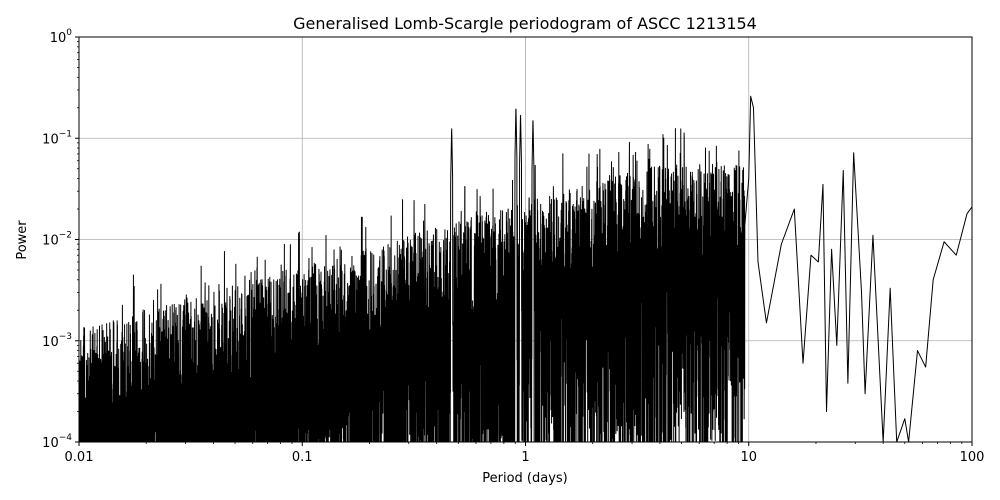 Image resolution: width=1000 pixels, height=500 pixels. What do you see at coordinates (57, 341) in the screenshot?
I see `y-tick-label: 10⁻³` at bounding box center [57, 341].